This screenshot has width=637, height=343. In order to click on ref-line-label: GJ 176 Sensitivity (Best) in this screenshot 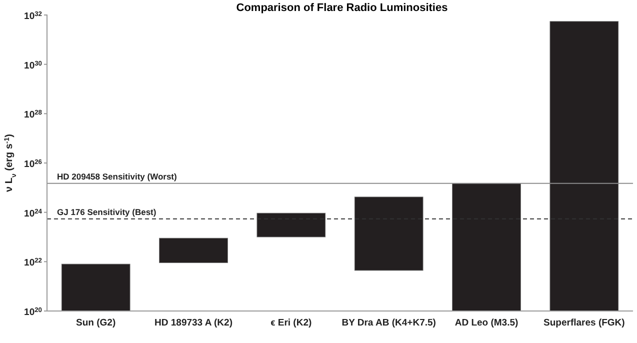, I will do `click(106, 211)`.